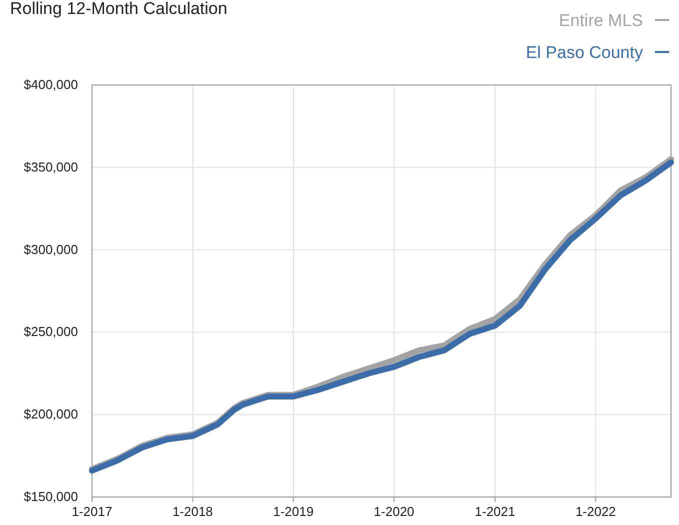  What do you see at coordinates (293, 511) in the screenshot?
I see `x-tick-label: 1-2019` at bounding box center [293, 511].